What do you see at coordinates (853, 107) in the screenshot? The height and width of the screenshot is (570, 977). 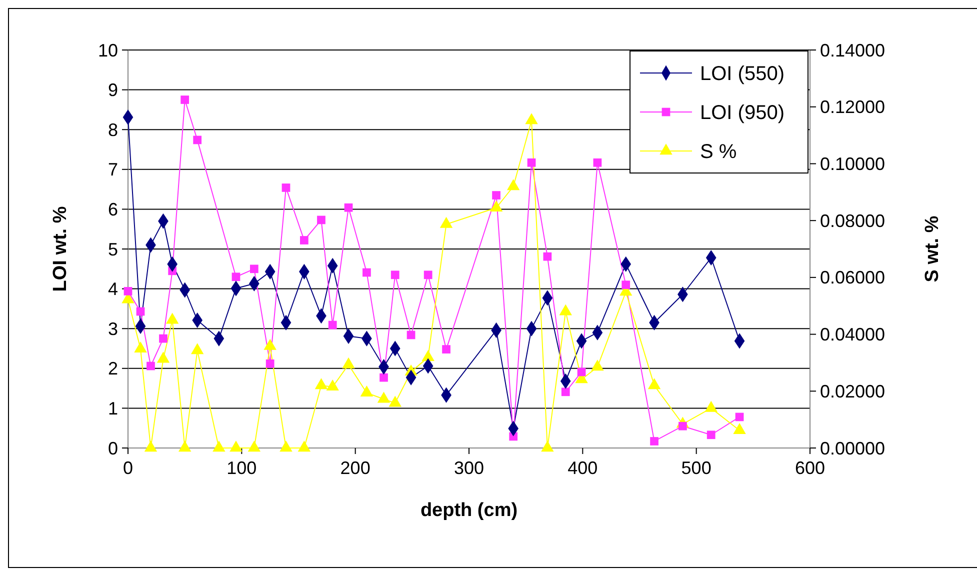 I see `y2-tick-label: 0.12000` at bounding box center [853, 107].